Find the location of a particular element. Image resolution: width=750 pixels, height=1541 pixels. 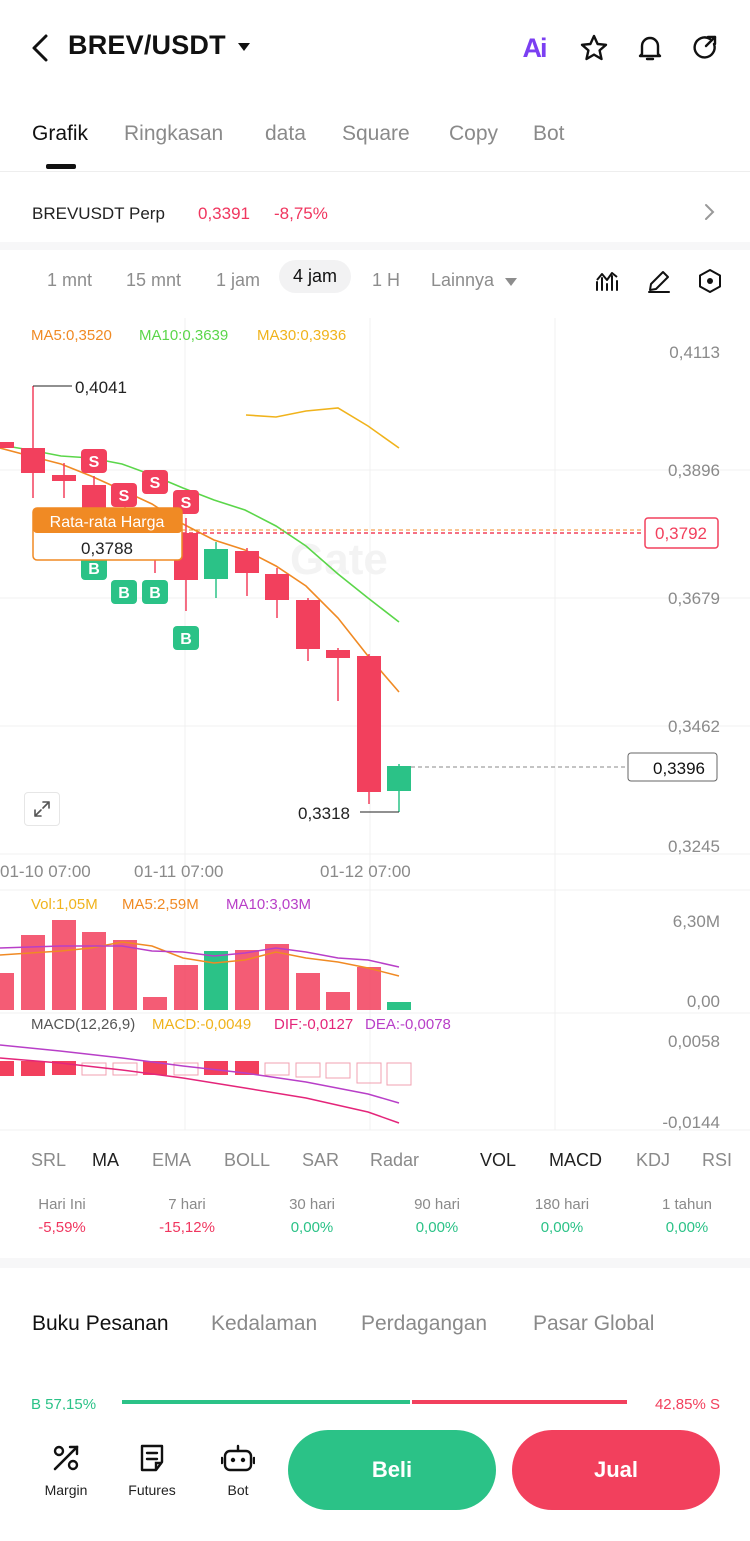

bottom-action-bar: Margin Futures Bot Beli Jual is located at coordinates (375, 1475).